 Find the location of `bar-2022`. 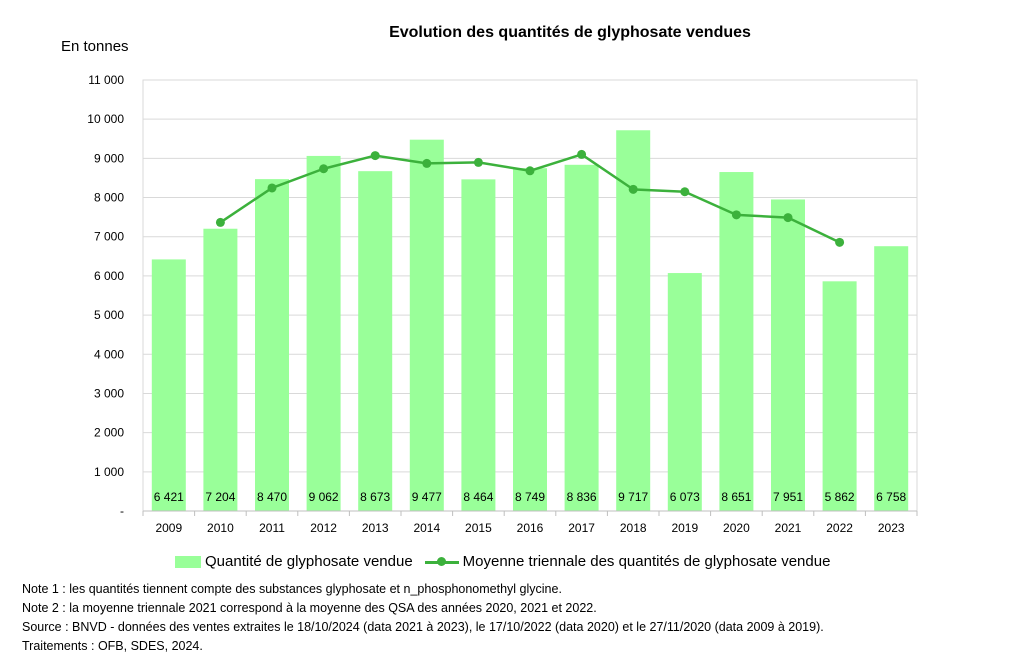

bar-2022 is located at coordinates (839, 396).